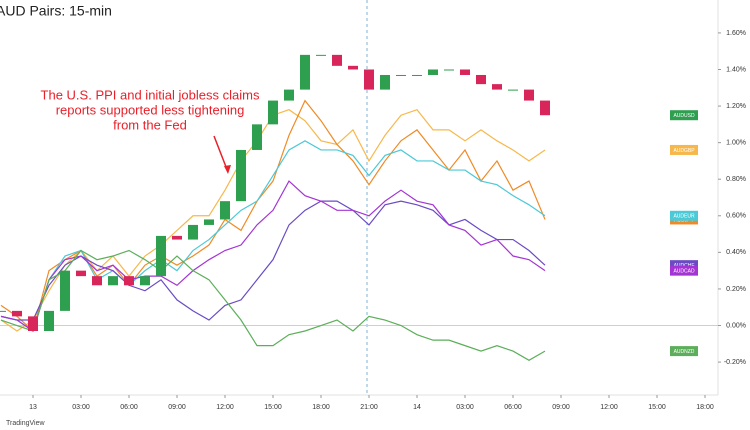 This screenshot has width=750, height=430. Describe the element at coordinates (150, 124) in the screenshot. I see `annotation: from the Fed` at that location.